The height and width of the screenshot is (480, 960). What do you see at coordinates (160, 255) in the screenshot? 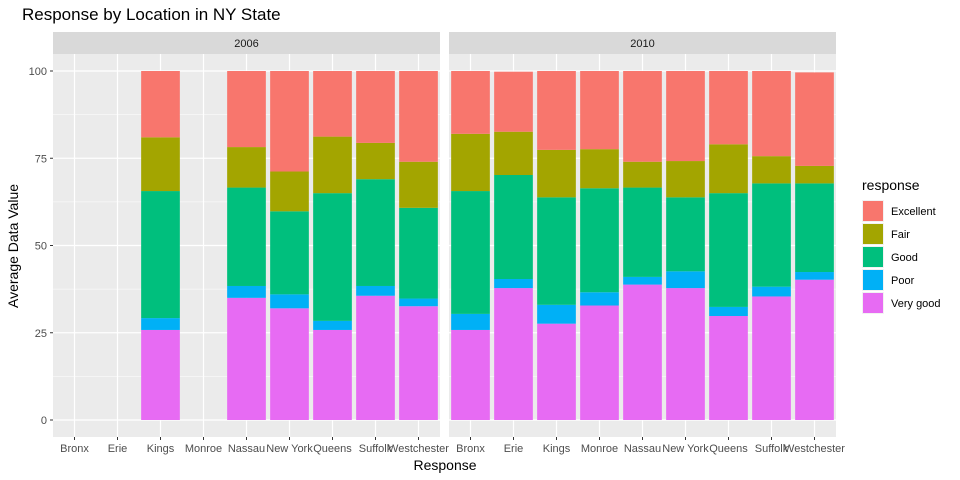
I see `bar-2006-kings-good` at bounding box center [160, 255].